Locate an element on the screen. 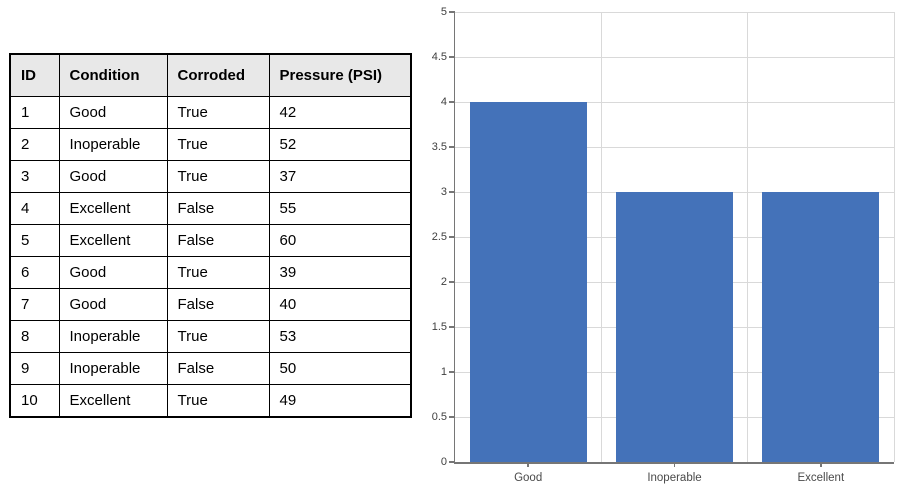 Image resolution: width=904 pixels, height=487 pixels. y-axis-label: 4.5 is located at coordinates (439, 57).